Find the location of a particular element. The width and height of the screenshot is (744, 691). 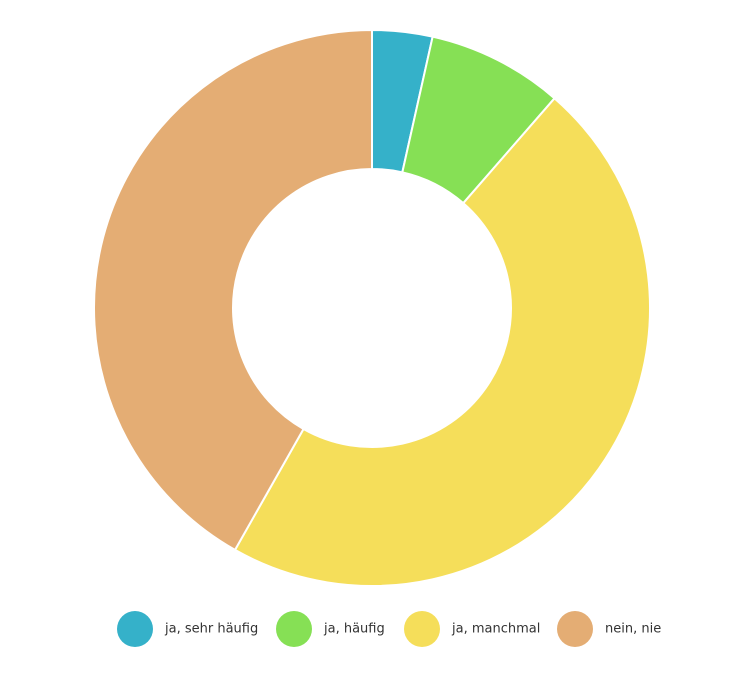

legend-label: ja, sehr häufig is located at coordinates (211, 629).